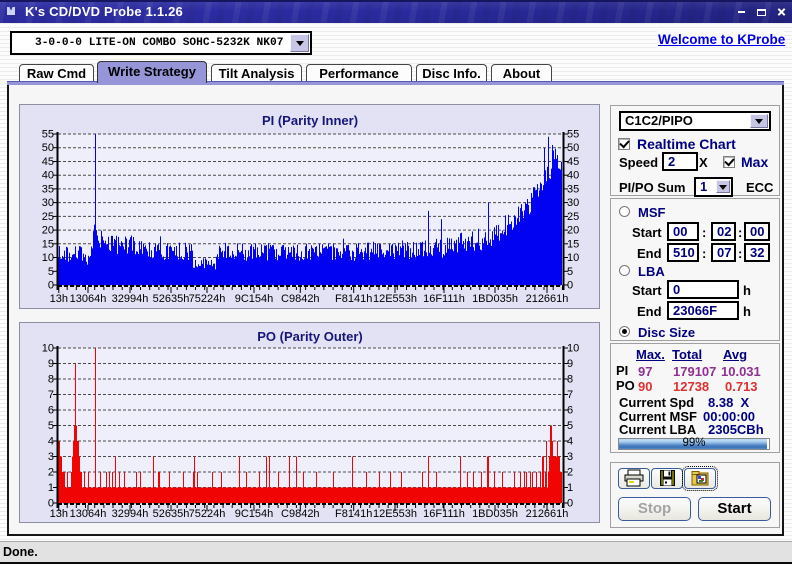 The height and width of the screenshot is (566, 792). Describe the element at coordinates (310, 120) in the screenshot. I see `svg-text: PI (Parity Inner)` at that location.